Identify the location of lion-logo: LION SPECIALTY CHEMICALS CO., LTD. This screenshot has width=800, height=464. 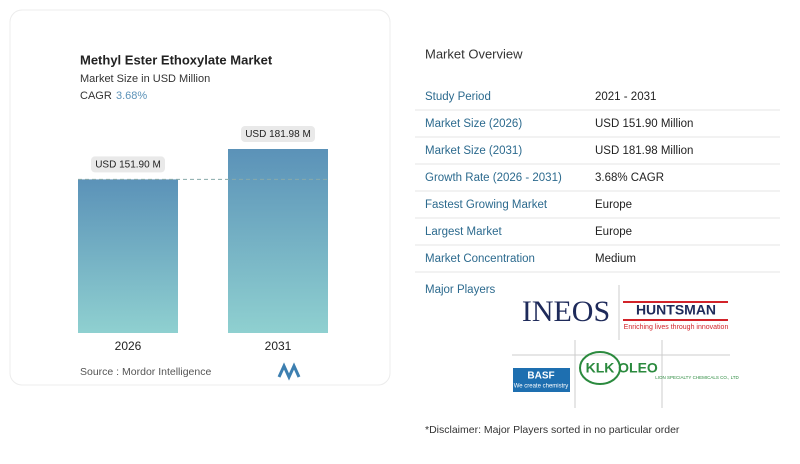
(697, 377).